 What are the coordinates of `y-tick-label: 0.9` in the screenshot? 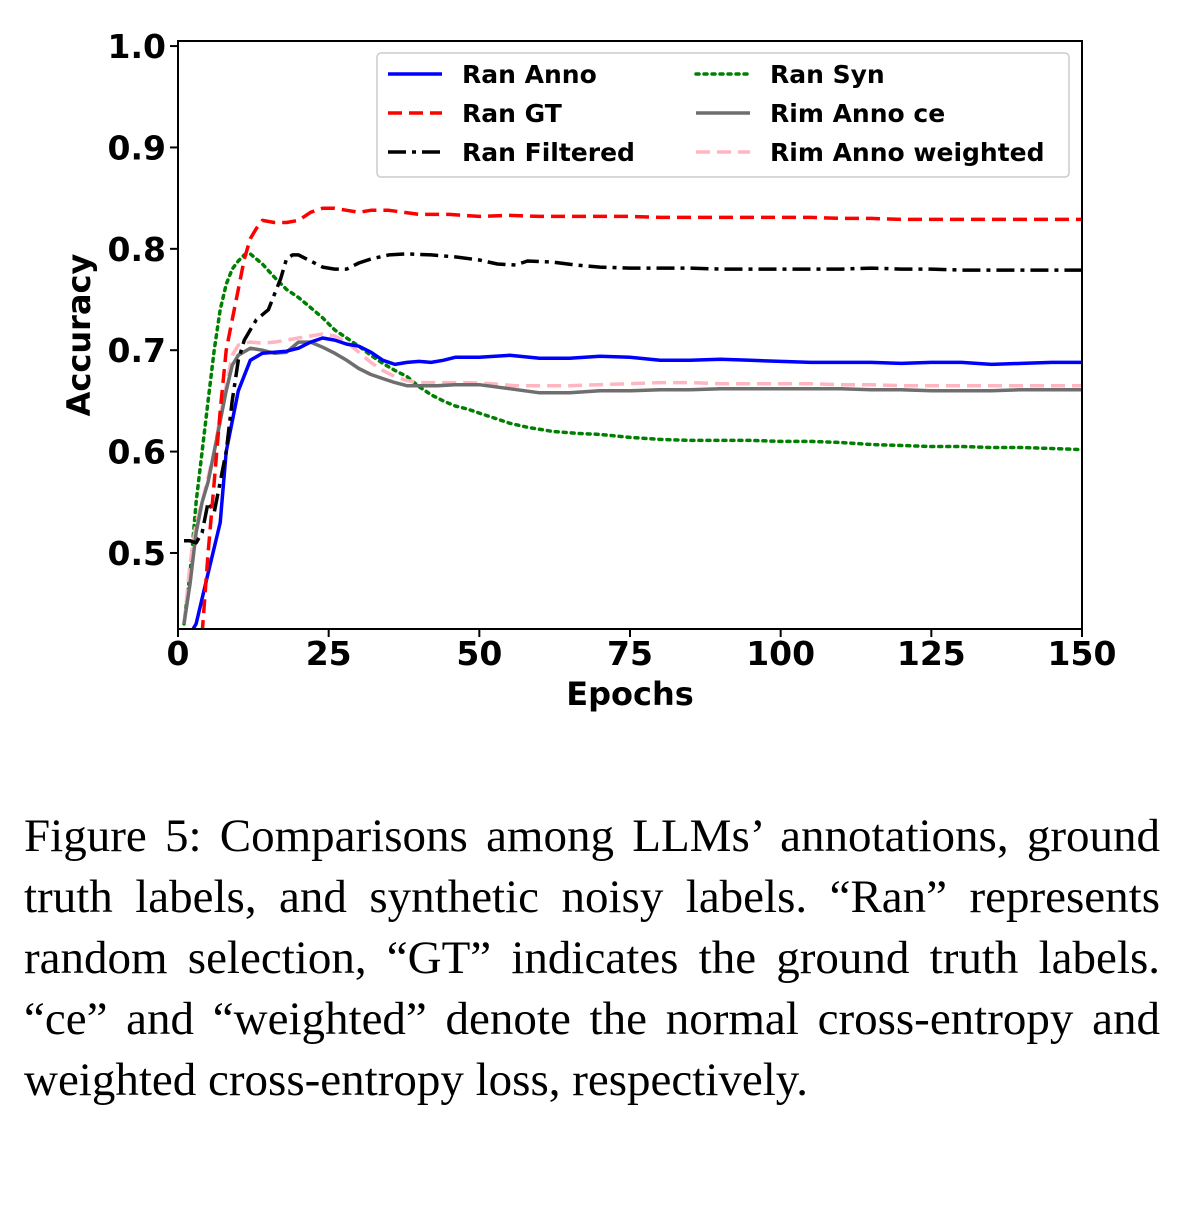 It's located at (137, 147).